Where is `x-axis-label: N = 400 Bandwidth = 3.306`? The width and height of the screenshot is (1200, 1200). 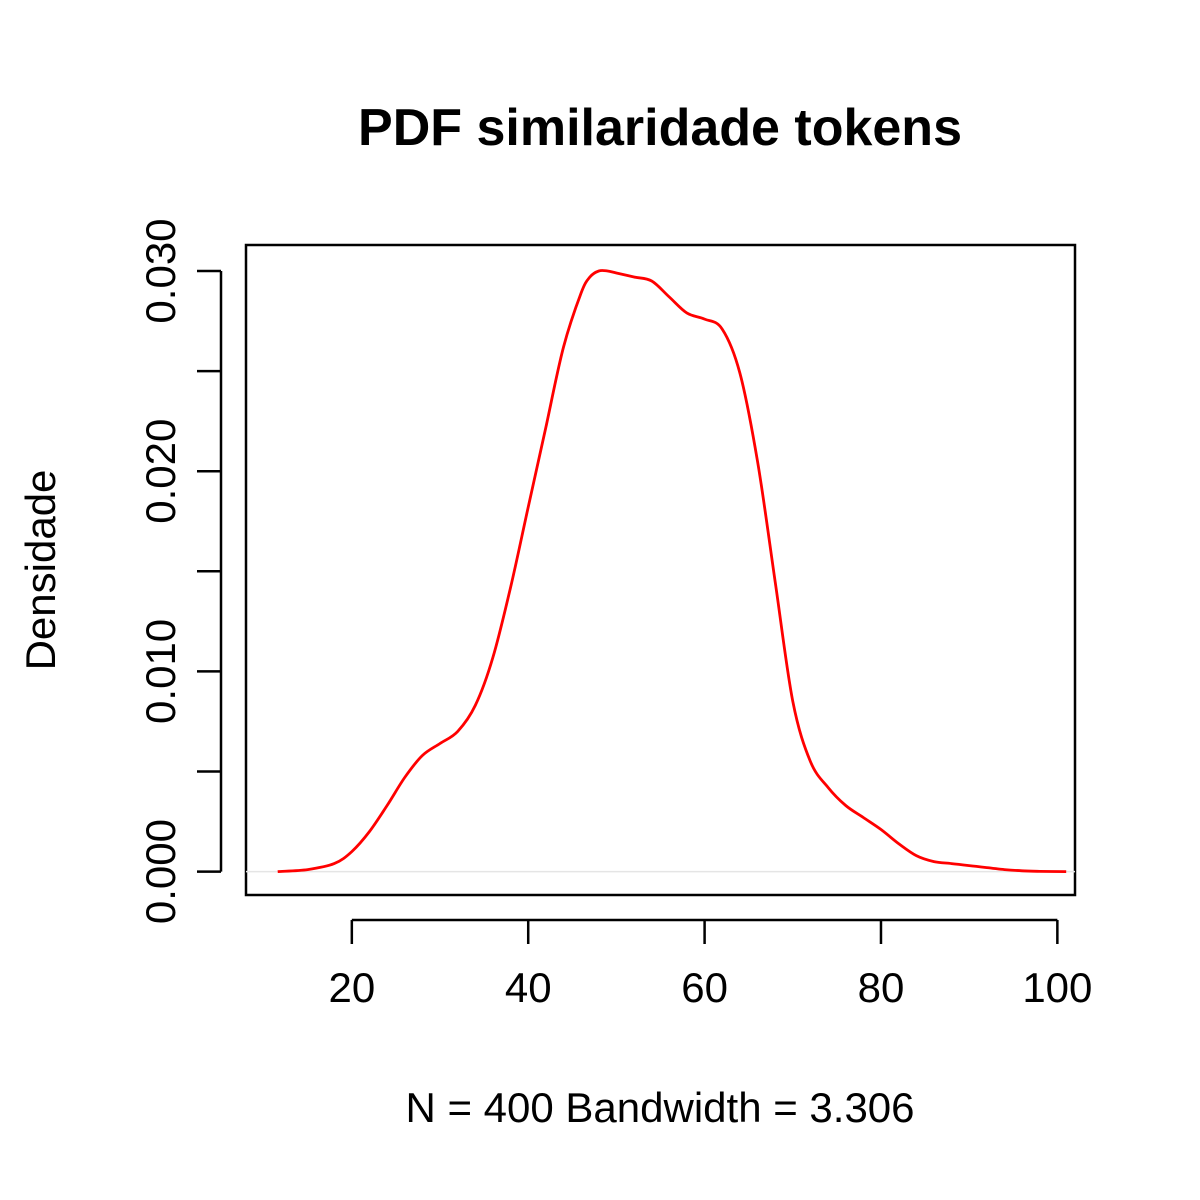 x-axis-label: N = 400 Bandwidth = 3.306 is located at coordinates (659, 1107).